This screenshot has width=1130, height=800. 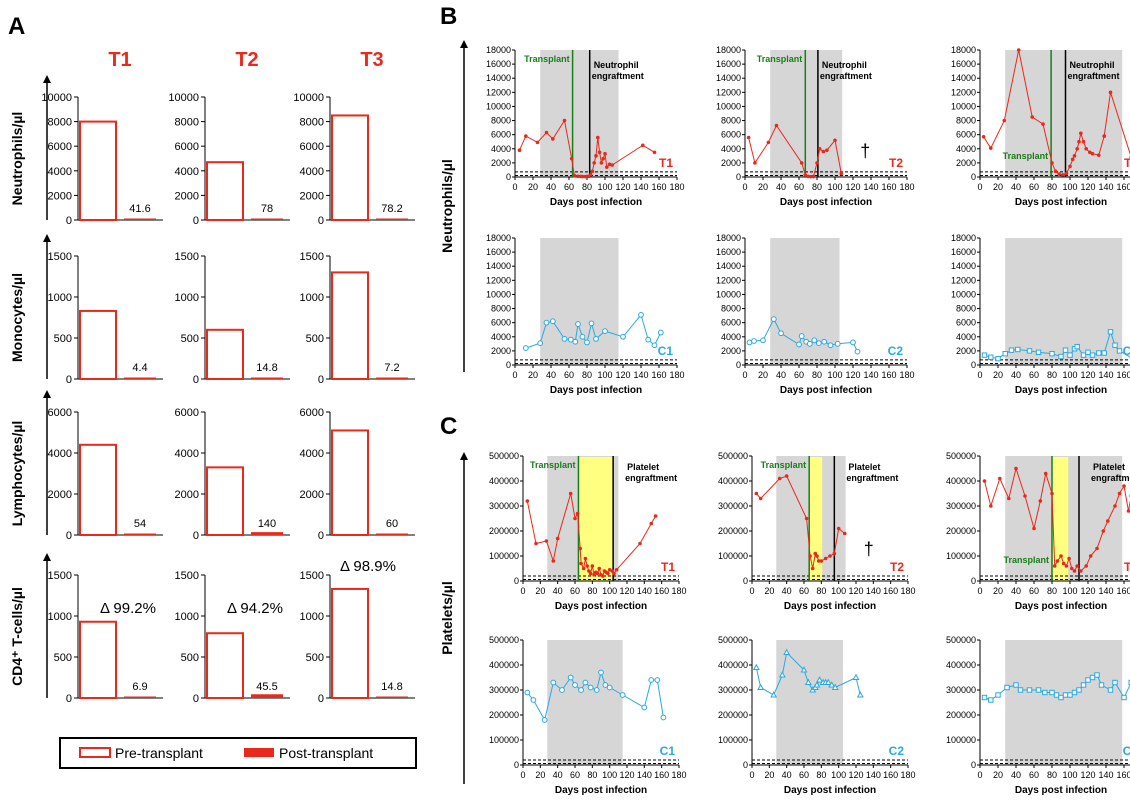 What do you see at coordinates (504, 715) in the screenshot?
I see `y-tick-label: 200000` at bounding box center [504, 715].